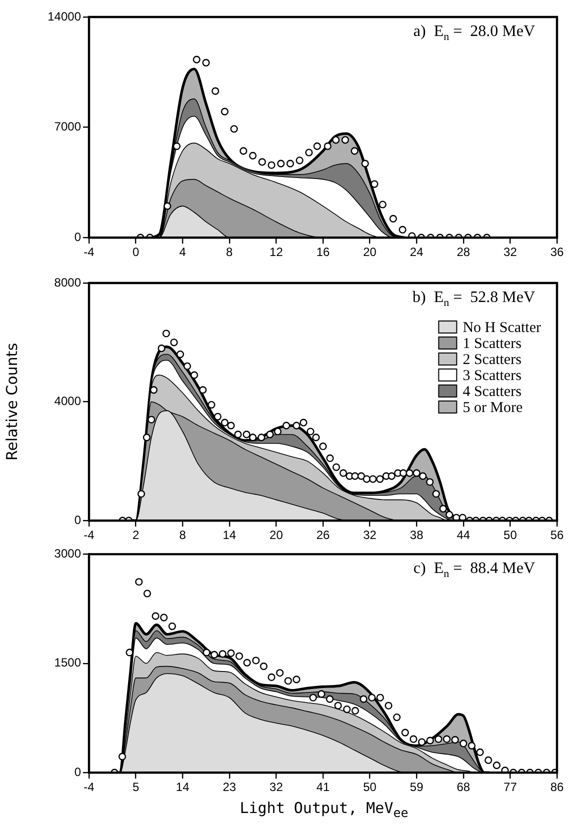  Describe the element at coordinates (492, 376) in the screenshot. I see `legend-label: 3 Scatters` at that location.